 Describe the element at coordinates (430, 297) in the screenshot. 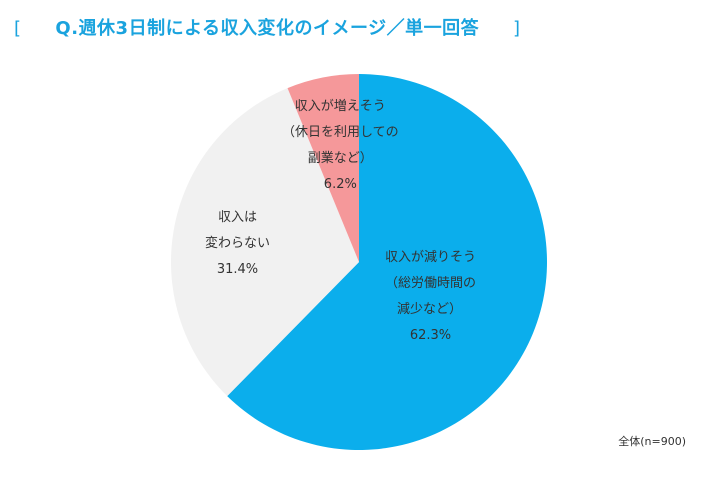

I see `slice-label-decrease: 収入が減りそう （総労働時間の 減少など） 62.3%` at that location.